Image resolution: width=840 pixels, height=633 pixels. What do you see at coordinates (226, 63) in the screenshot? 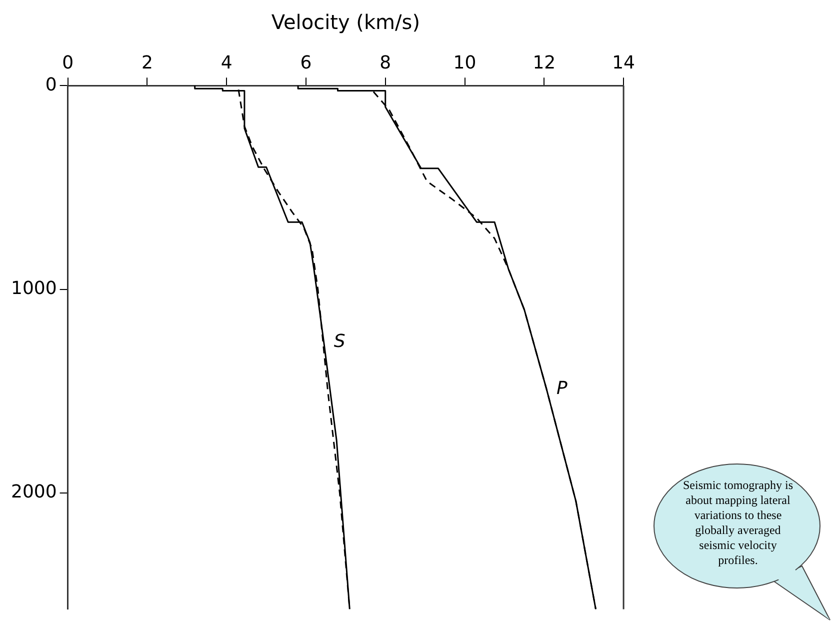
I see `x-tick-label: 4` at bounding box center [226, 63].